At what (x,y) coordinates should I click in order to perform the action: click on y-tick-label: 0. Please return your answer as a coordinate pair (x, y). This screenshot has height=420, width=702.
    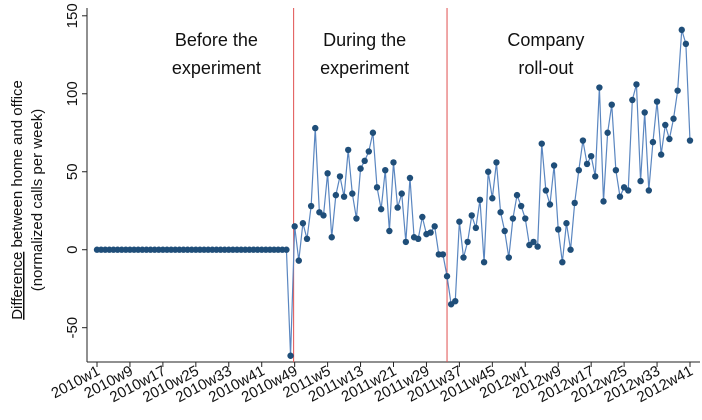
    Looking at the image, I should click on (72, 250).